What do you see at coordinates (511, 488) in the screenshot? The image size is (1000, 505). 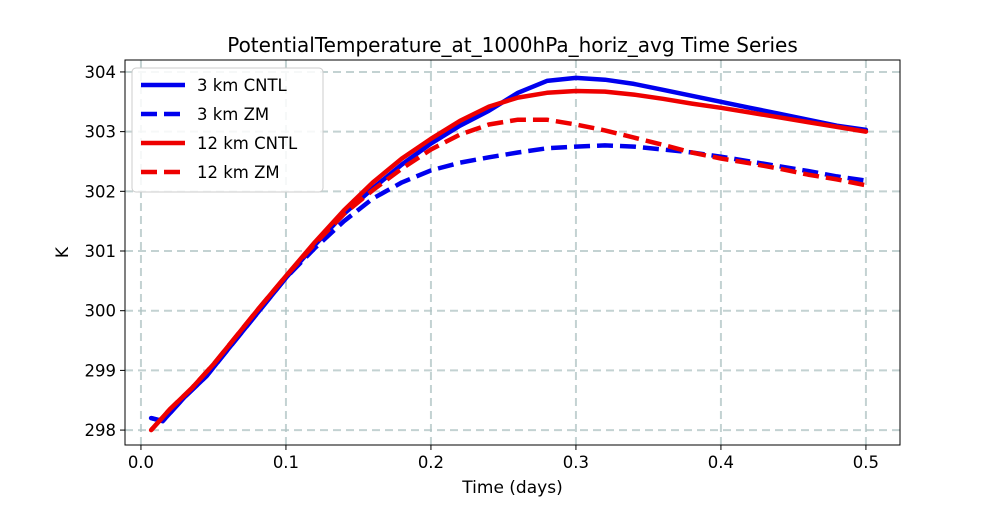 I see `x-axis-label: Time (days)` at bounding box center [511, 488].